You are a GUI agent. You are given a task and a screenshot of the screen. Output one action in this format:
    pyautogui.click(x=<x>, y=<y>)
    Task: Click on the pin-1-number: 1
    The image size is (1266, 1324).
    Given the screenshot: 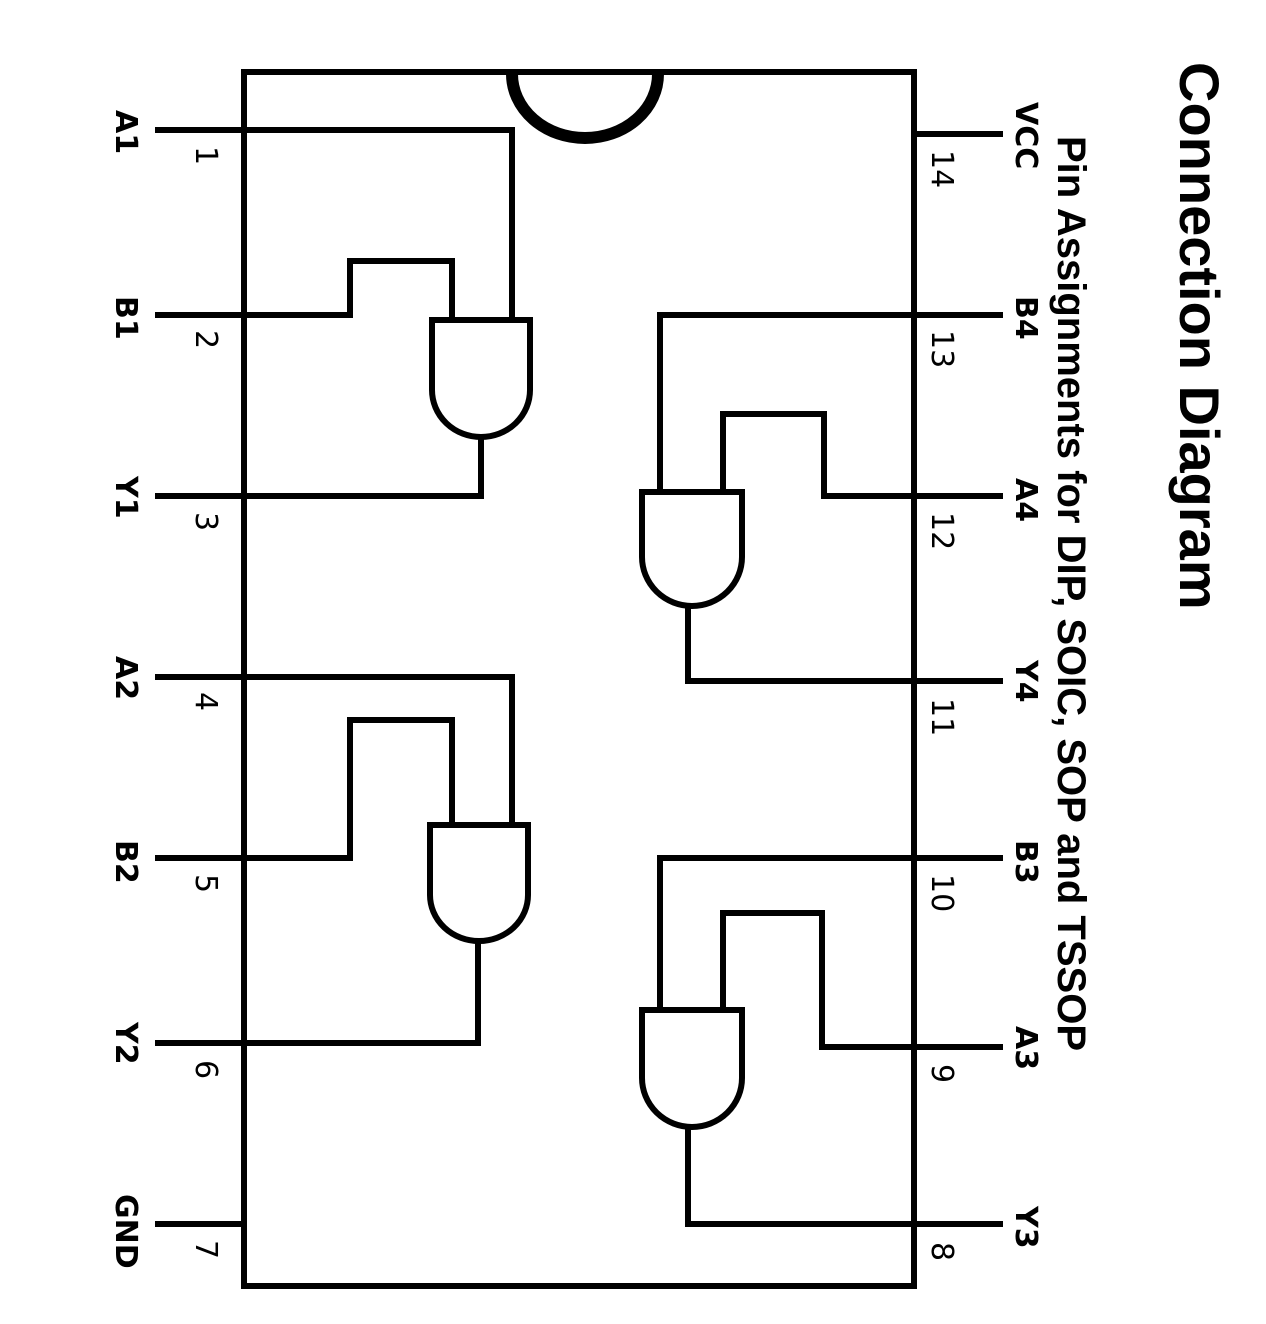 What is the action you would take?
    pyautogui.click(x=205, y=155)
    